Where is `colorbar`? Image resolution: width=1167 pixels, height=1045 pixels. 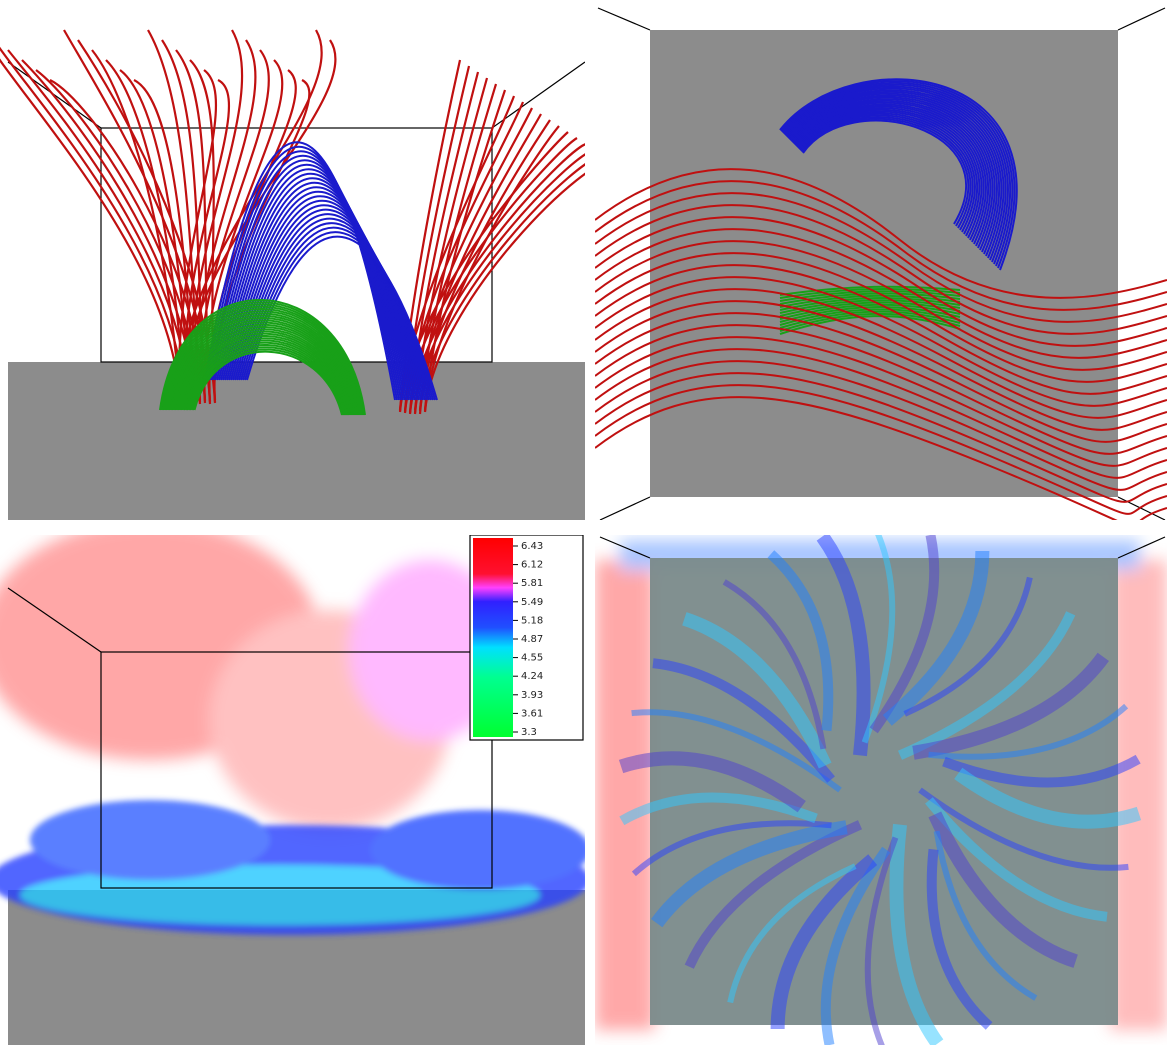 colorbar is located at coordinates (526, 638).